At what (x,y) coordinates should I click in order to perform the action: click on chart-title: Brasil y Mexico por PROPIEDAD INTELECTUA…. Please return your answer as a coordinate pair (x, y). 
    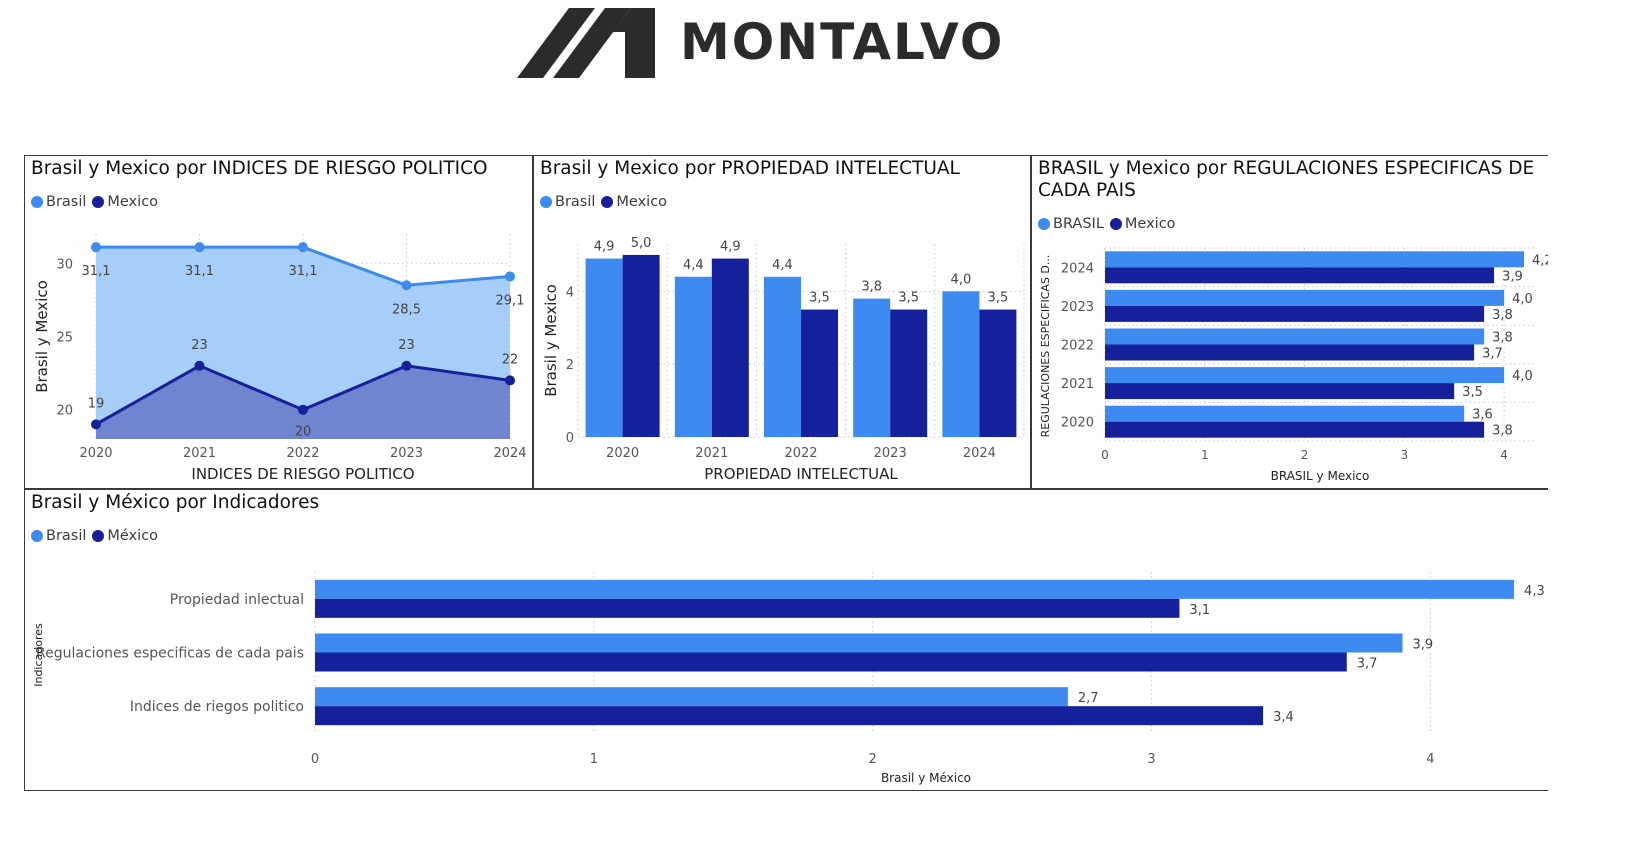
    Looking at the image, I should click on (750, 168).